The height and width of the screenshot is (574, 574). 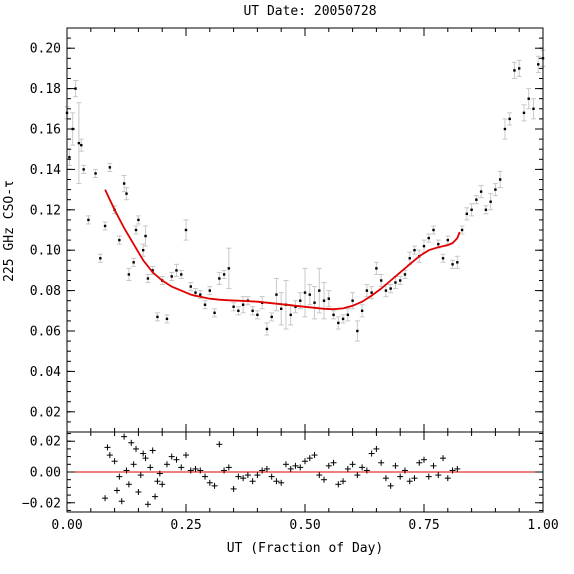 What do you see at coordinates (45, 412) in the screenshot?
I see `y-tick-label: 0.02` at bounding box center [45, 412].